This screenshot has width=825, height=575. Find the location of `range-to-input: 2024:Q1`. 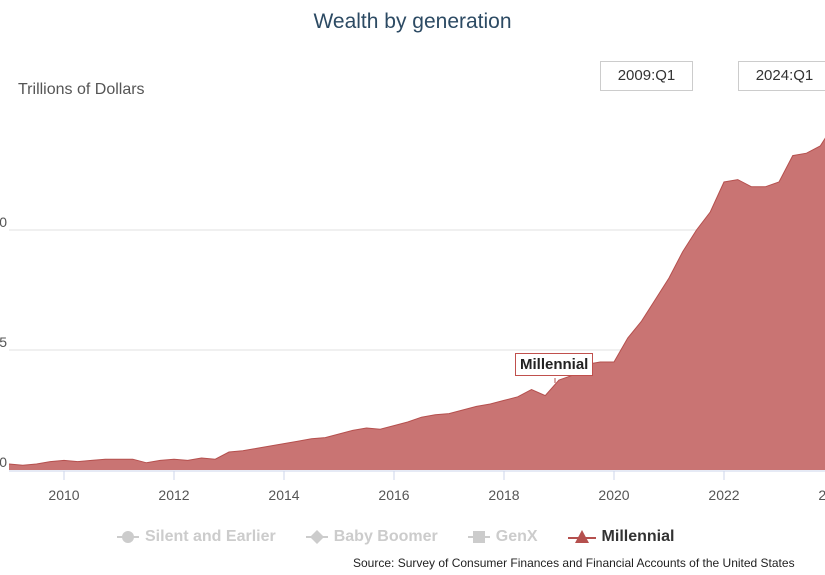

range-to-input: 2024:Q1 is located at coordinates (781, 76).